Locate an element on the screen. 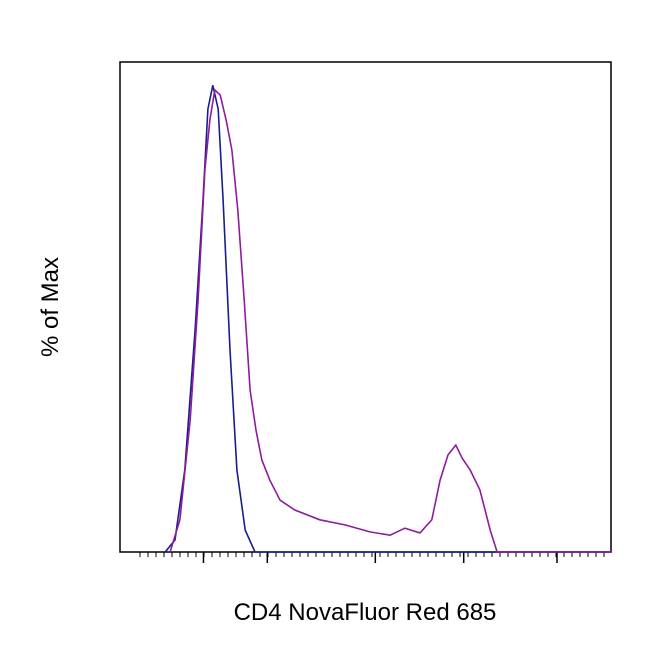  y-axis-label: % of Max is located at coordinates (50, 307).